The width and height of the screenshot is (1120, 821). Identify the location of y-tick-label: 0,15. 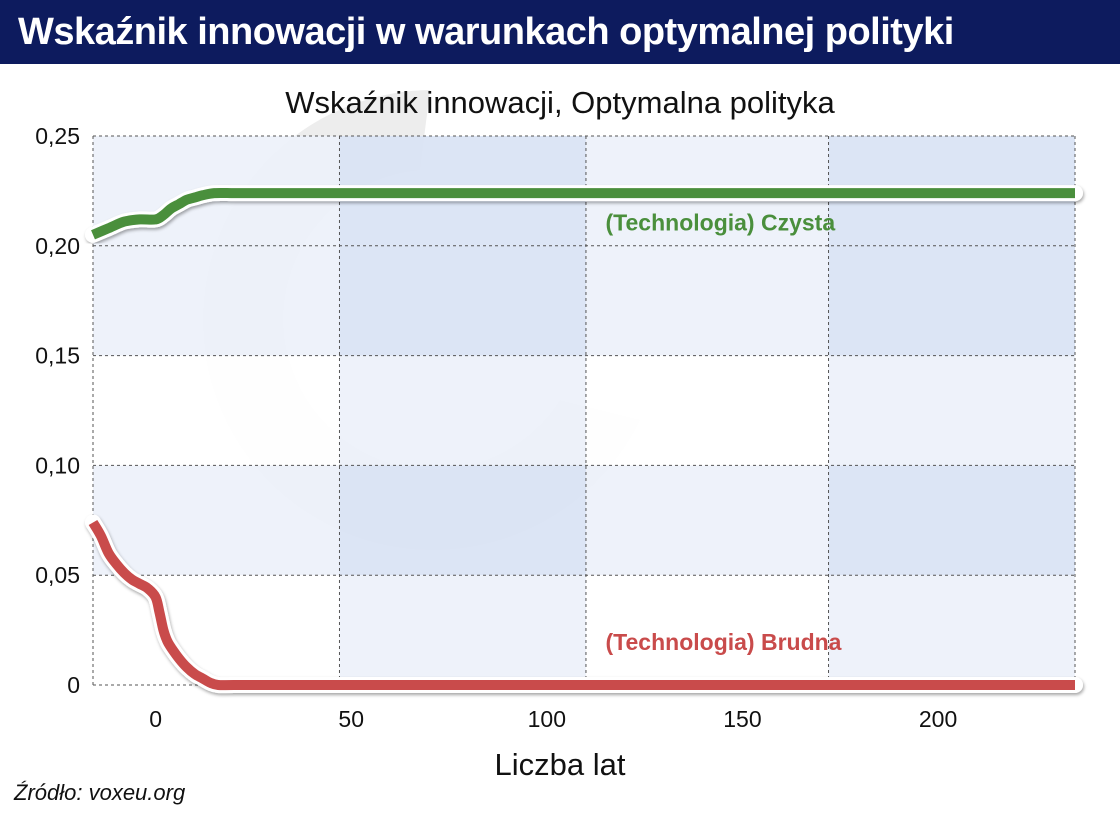
(57, 356).